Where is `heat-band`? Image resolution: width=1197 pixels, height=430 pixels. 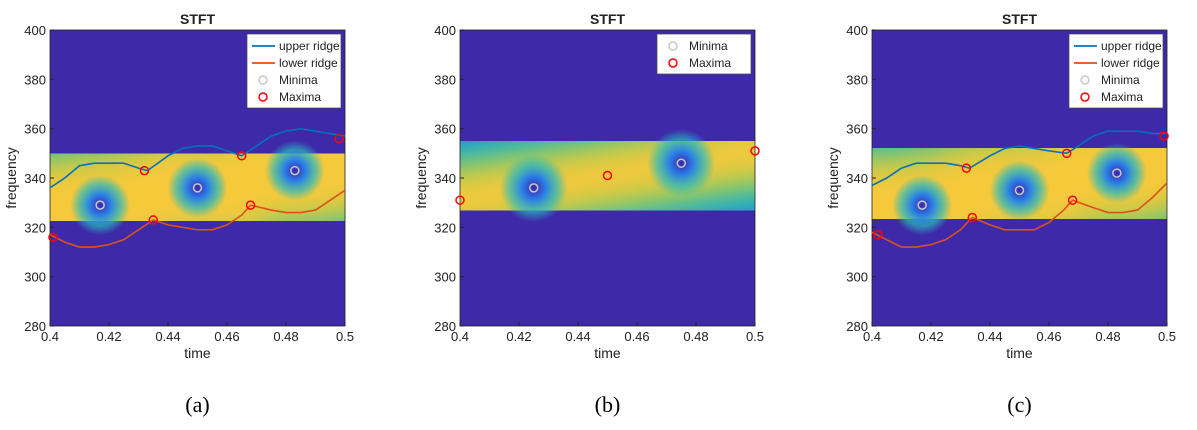 heat-band is located at coordinates (607, 175).